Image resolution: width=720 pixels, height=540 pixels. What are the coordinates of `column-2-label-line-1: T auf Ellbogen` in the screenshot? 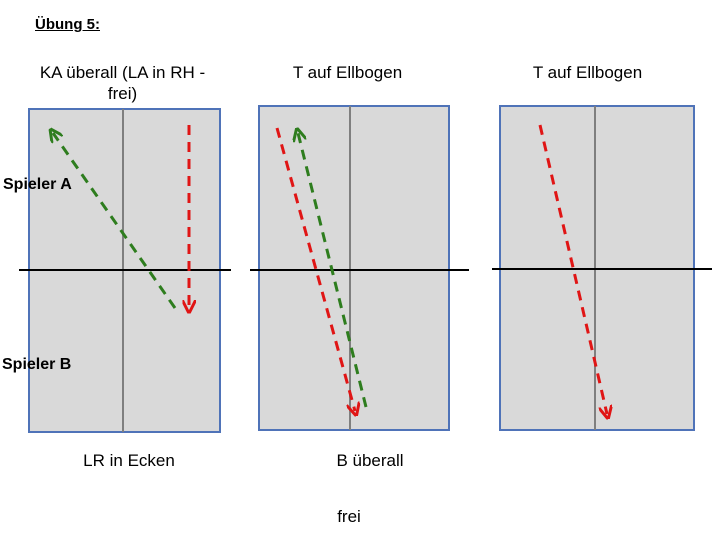 It's located at (347, 72).